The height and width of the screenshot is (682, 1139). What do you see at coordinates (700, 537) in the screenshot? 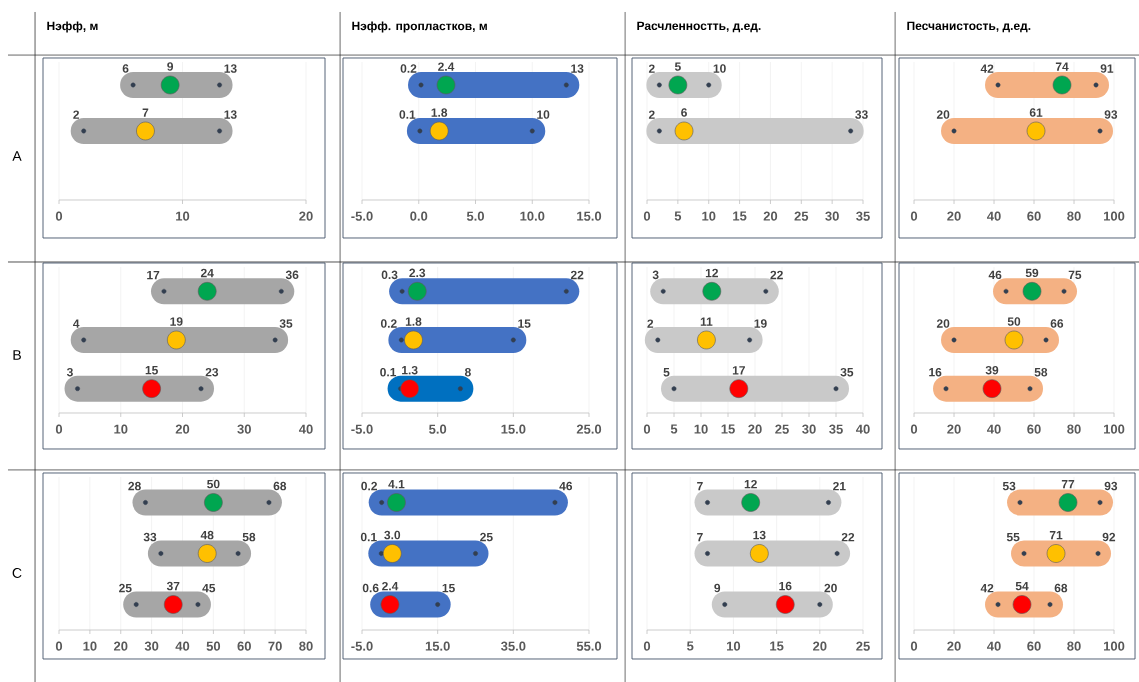
I see `data-label: 7` at bounding box center [700, 537].